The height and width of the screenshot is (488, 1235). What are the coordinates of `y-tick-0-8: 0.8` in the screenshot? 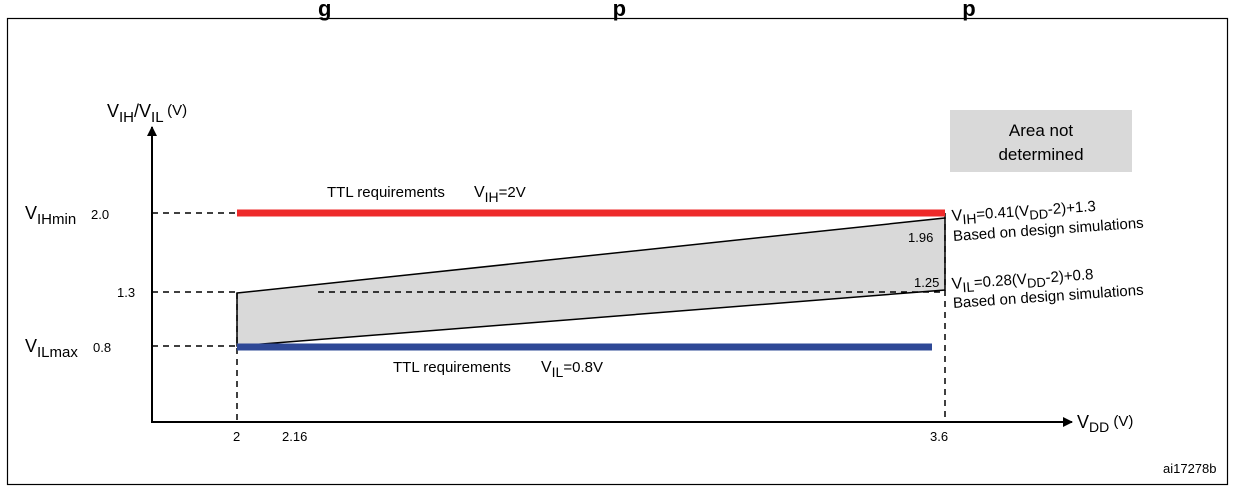 It's located at (102, 347).